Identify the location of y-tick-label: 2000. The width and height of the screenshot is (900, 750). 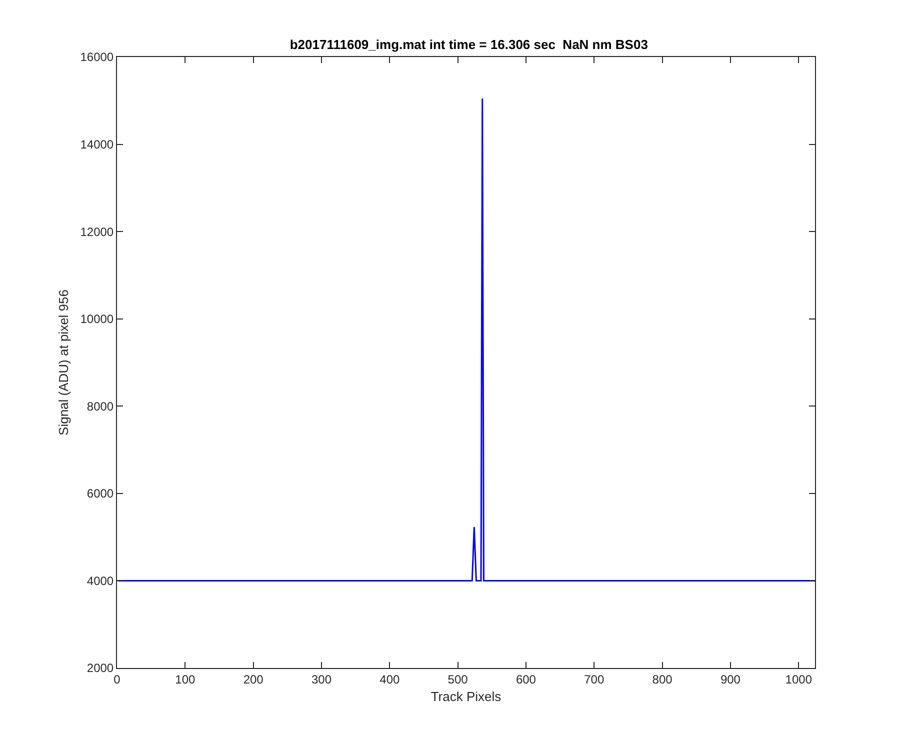
(100, 668).